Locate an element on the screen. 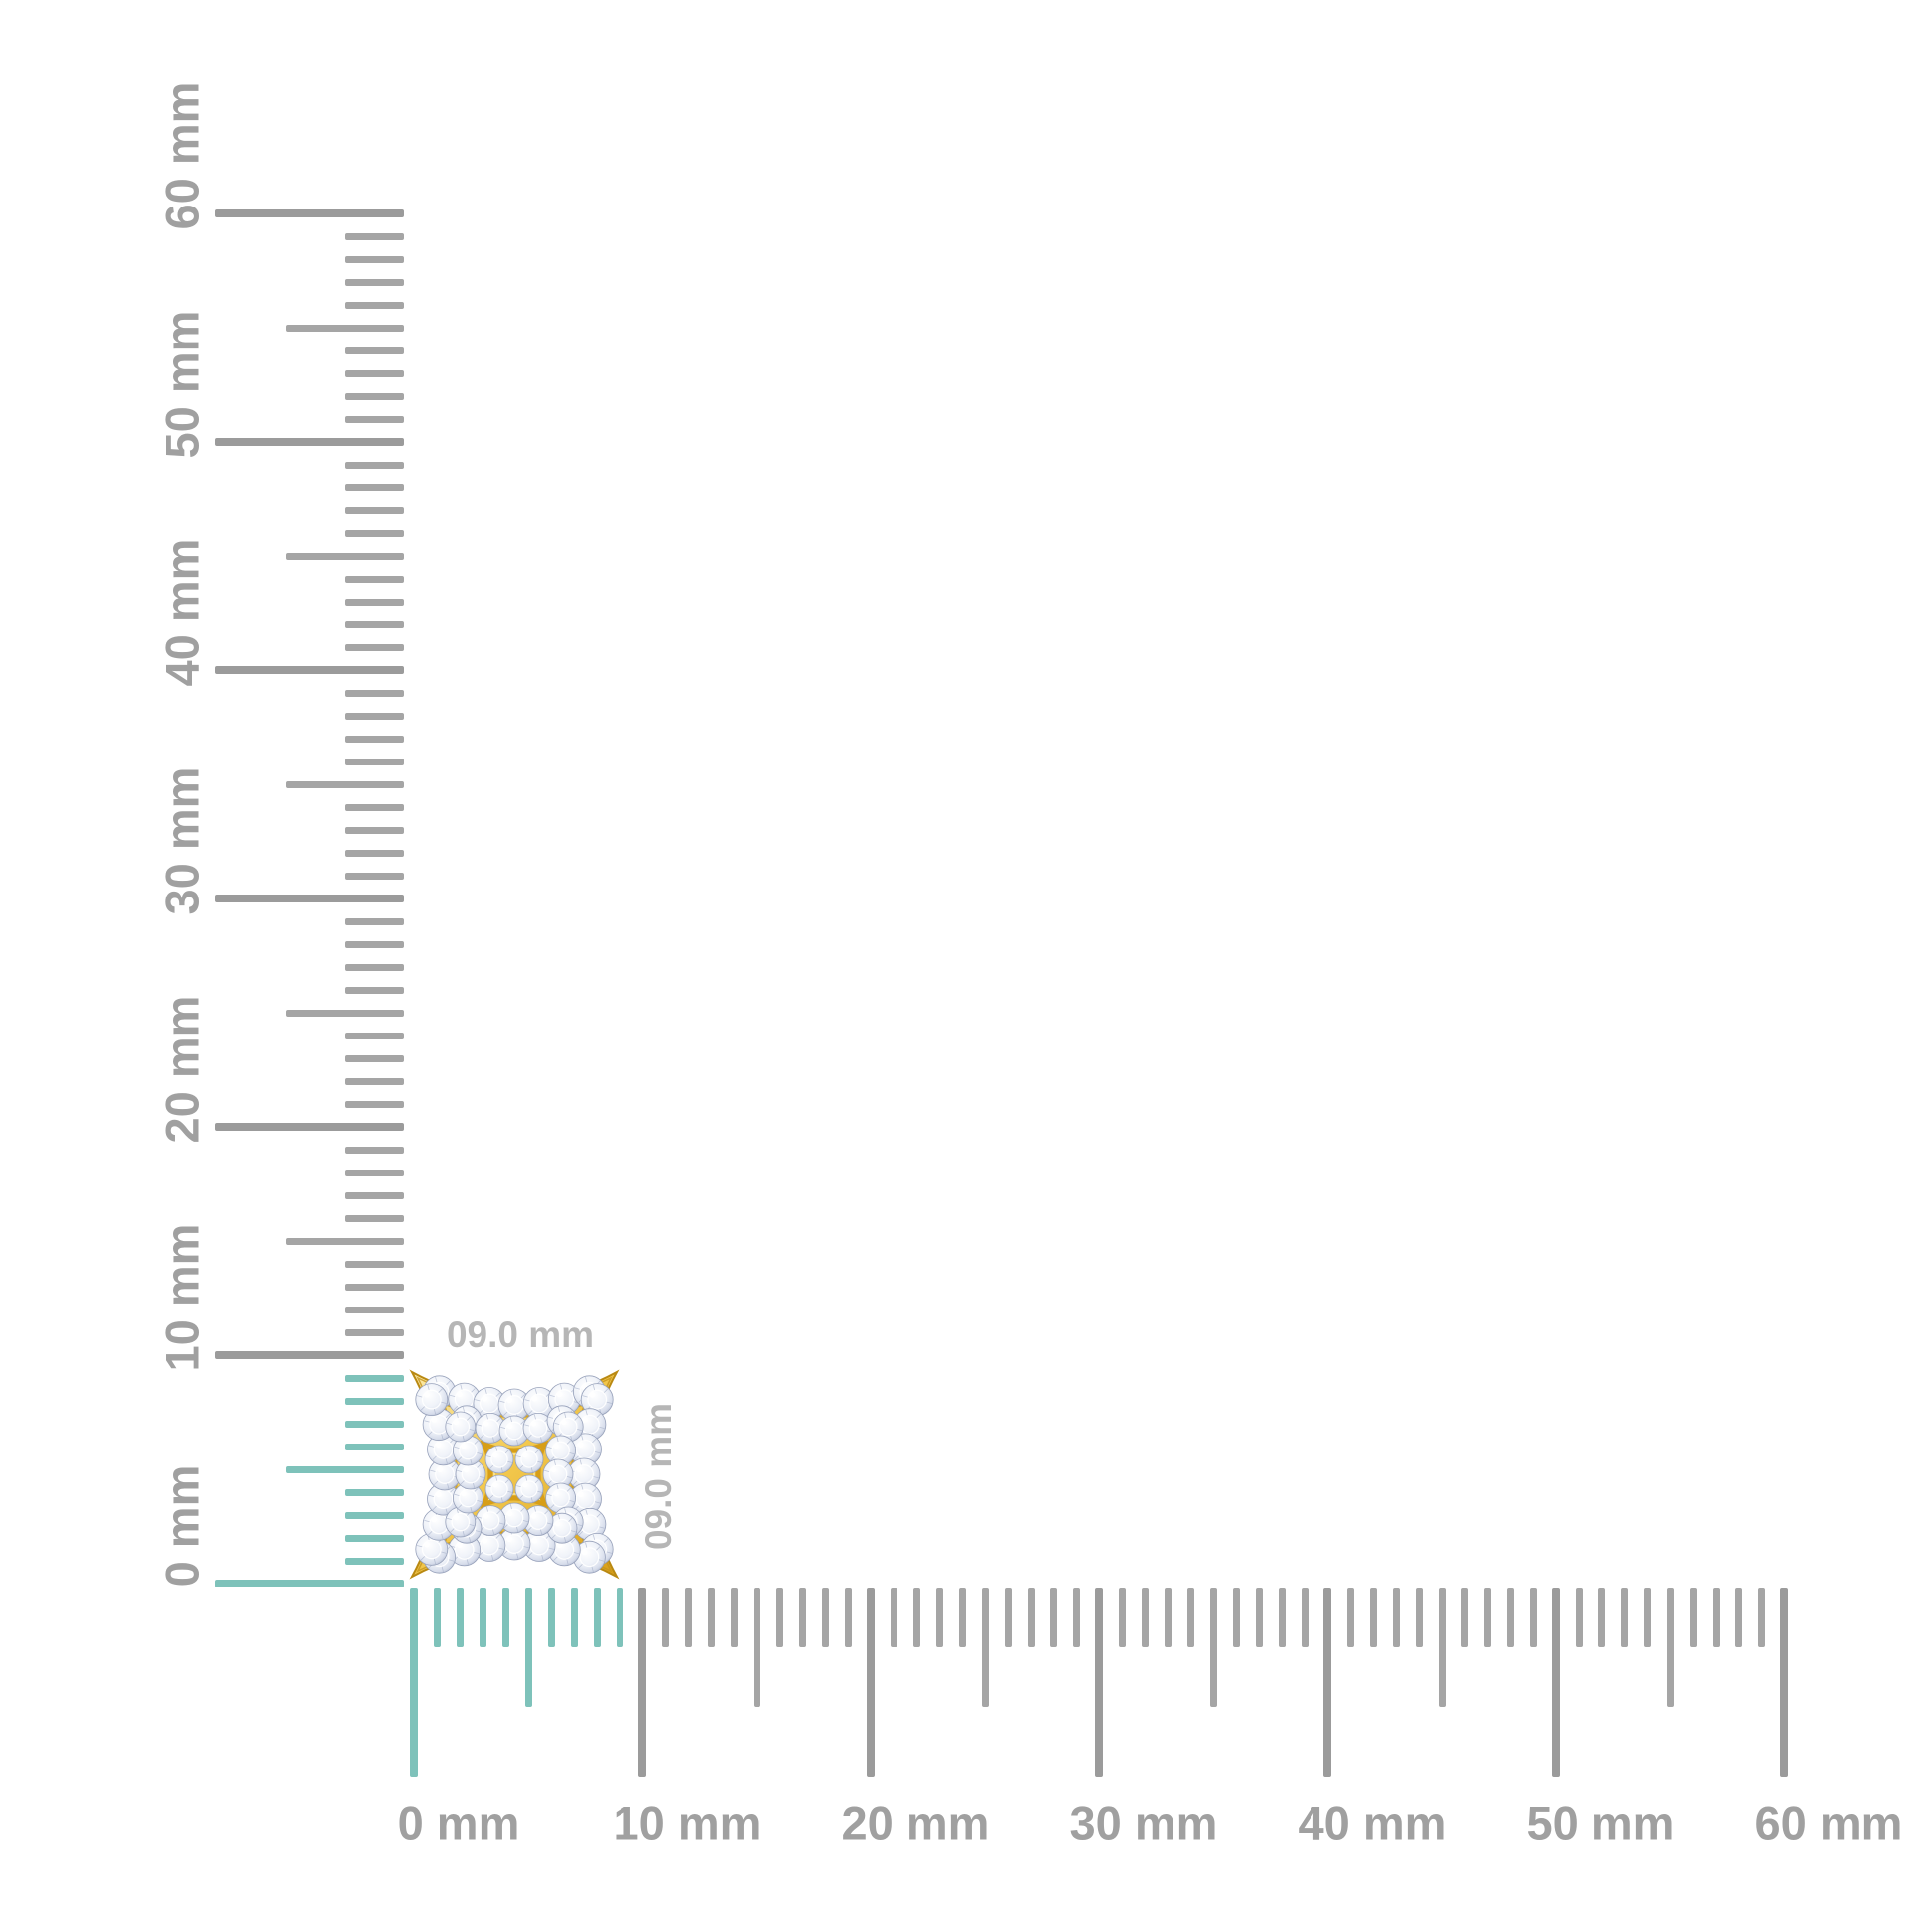 Image resolution: width=1932 pixels, height=1932 pixels. width-dimension-label: 09.0 mm is located at coordinates (520, 1334).